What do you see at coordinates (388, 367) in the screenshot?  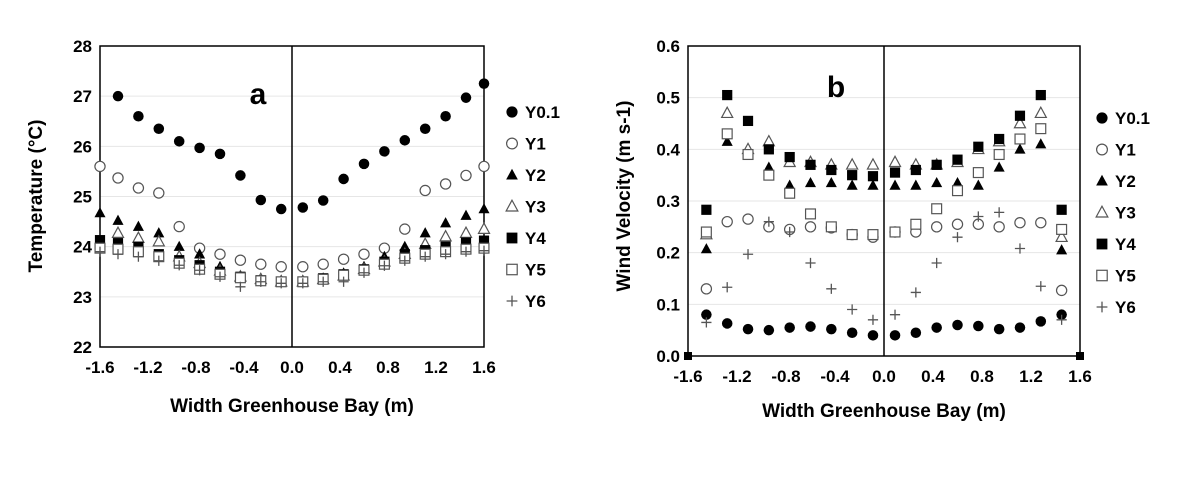 I see `x-tick-label: 0.8` at bounding box center [388, 367].